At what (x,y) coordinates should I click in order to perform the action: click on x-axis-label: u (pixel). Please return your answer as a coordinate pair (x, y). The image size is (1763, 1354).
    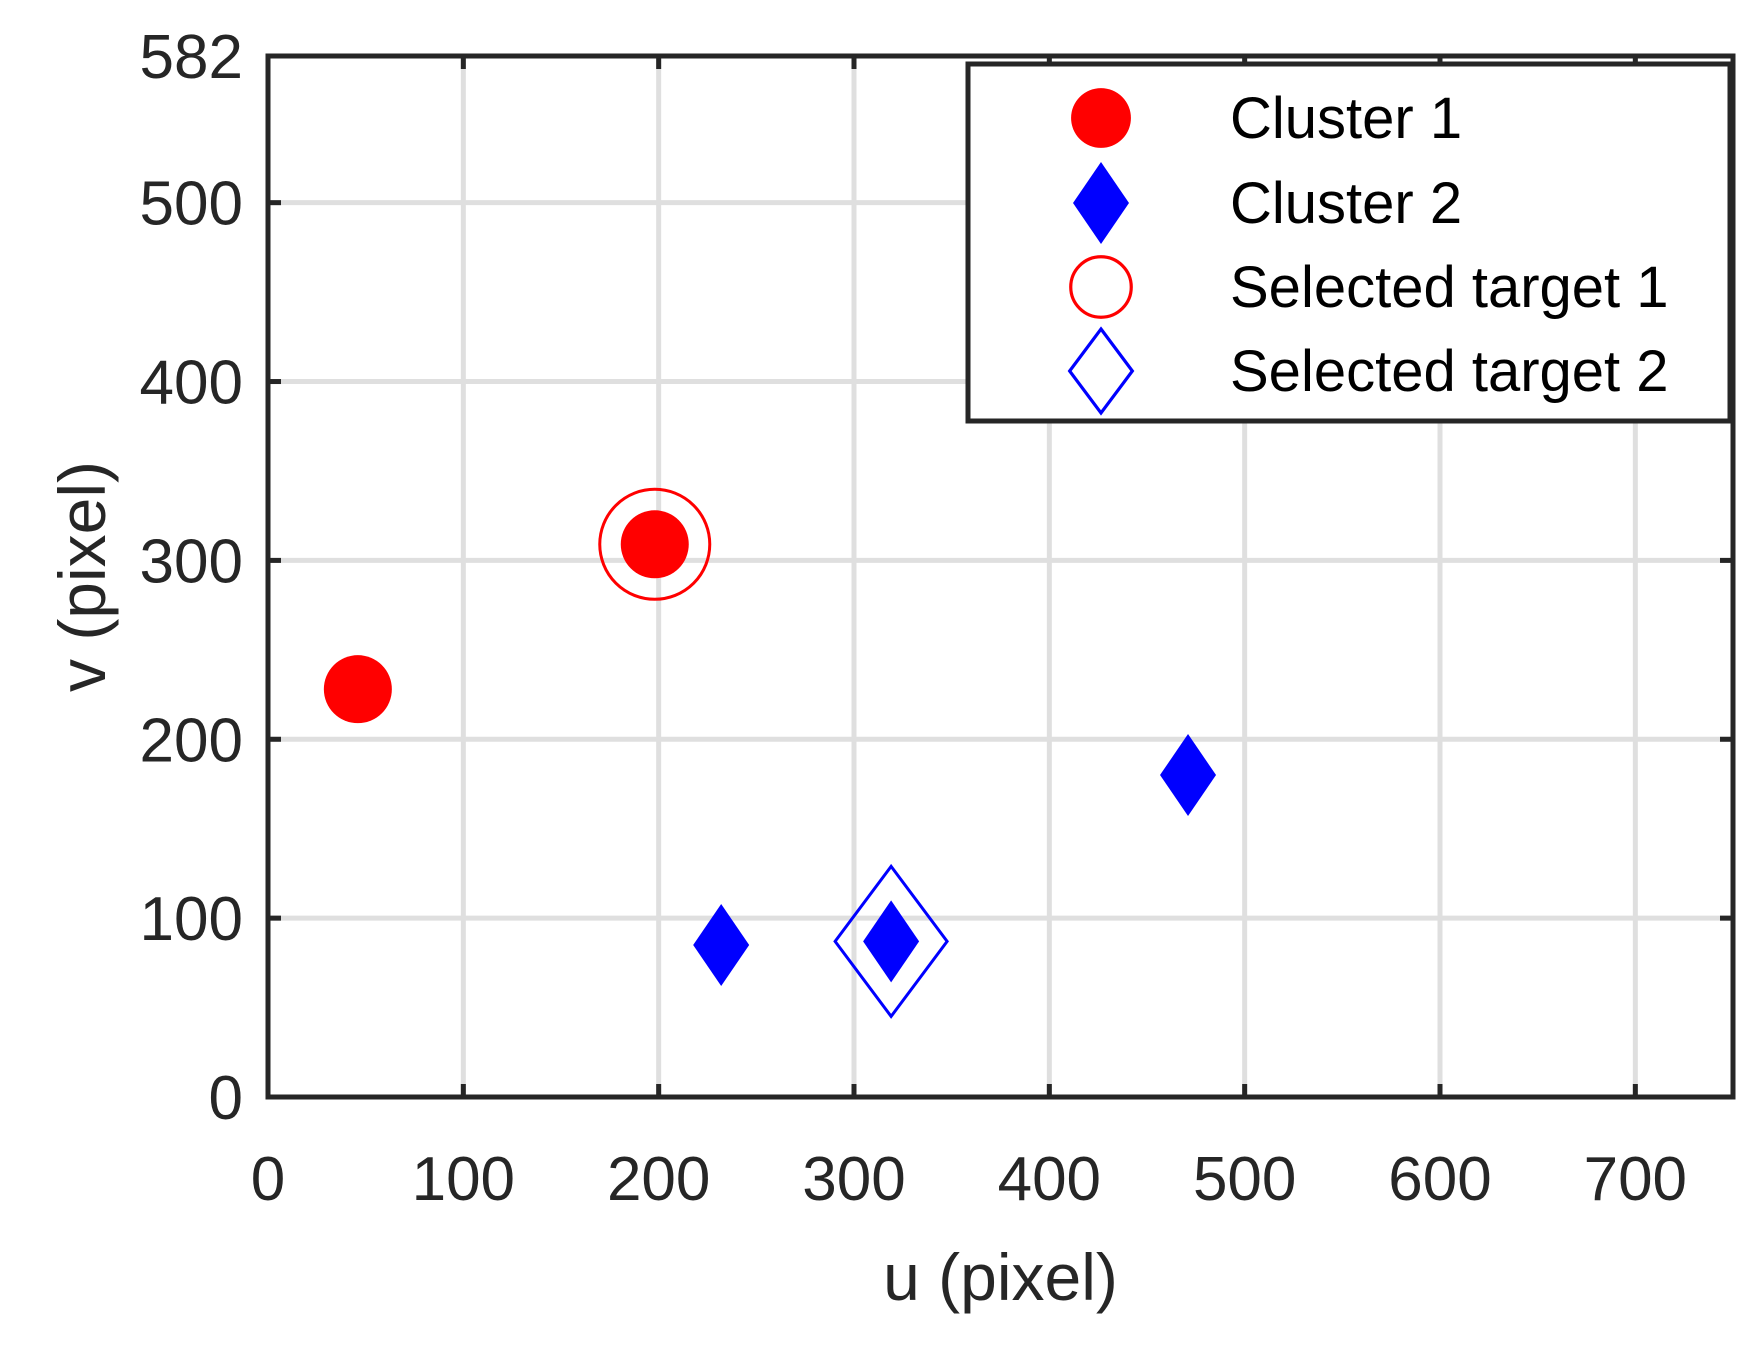
    Looking at the image, I should click on (1000, 1277).